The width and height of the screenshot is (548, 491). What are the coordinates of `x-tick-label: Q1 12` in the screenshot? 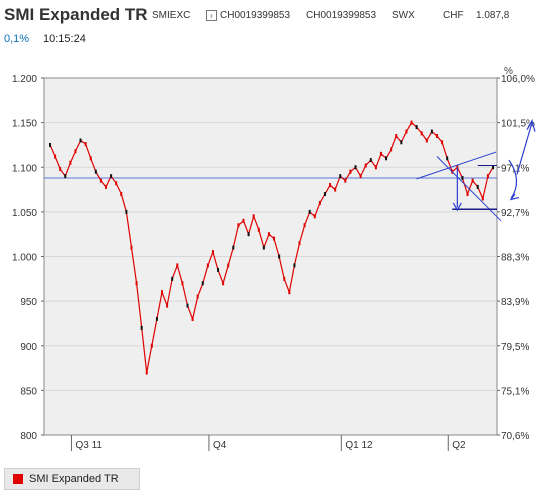 It's located at (359, 445).